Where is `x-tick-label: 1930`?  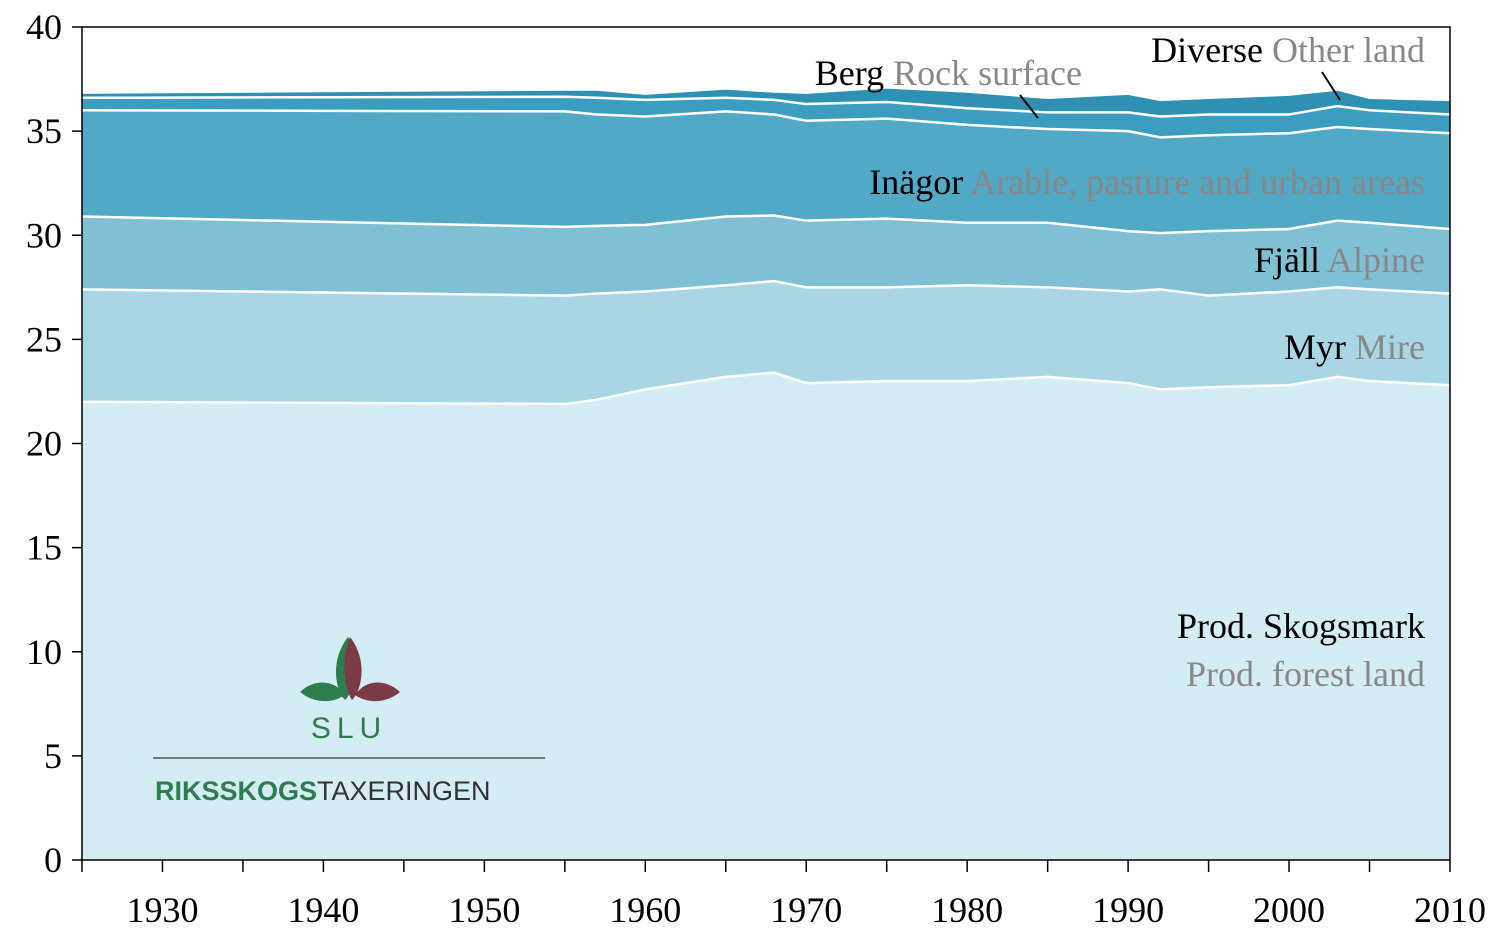 x-tick-label: 1930 is located at coordinates (162, 909).